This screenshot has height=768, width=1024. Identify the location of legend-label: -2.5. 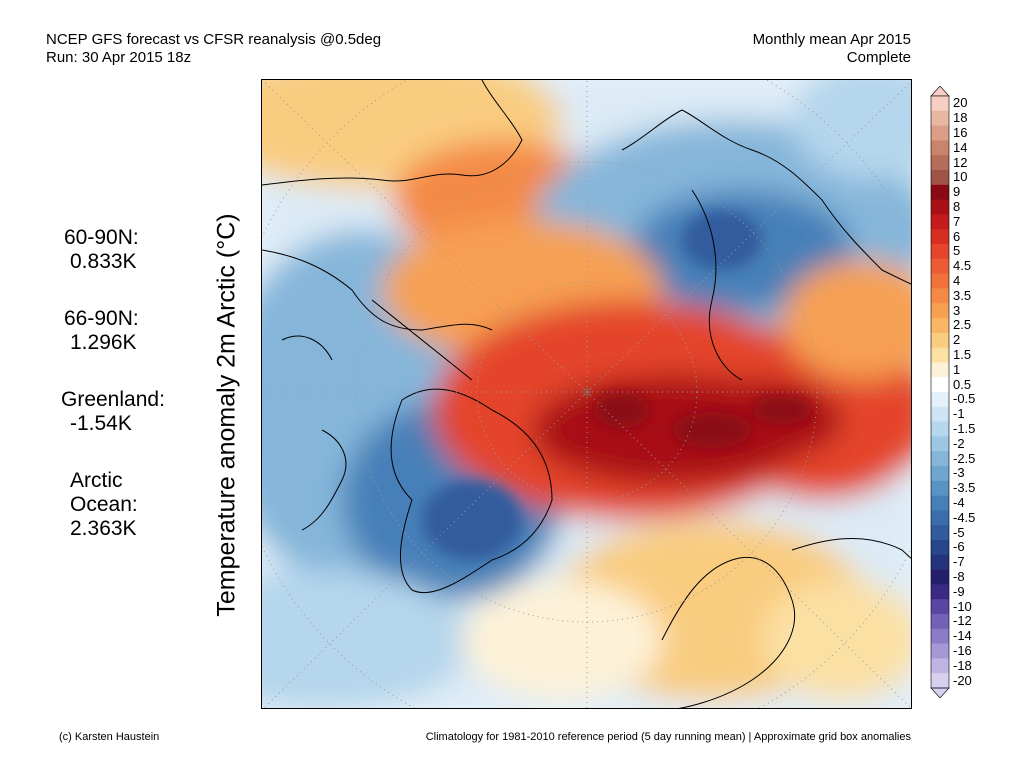
(964, 458).